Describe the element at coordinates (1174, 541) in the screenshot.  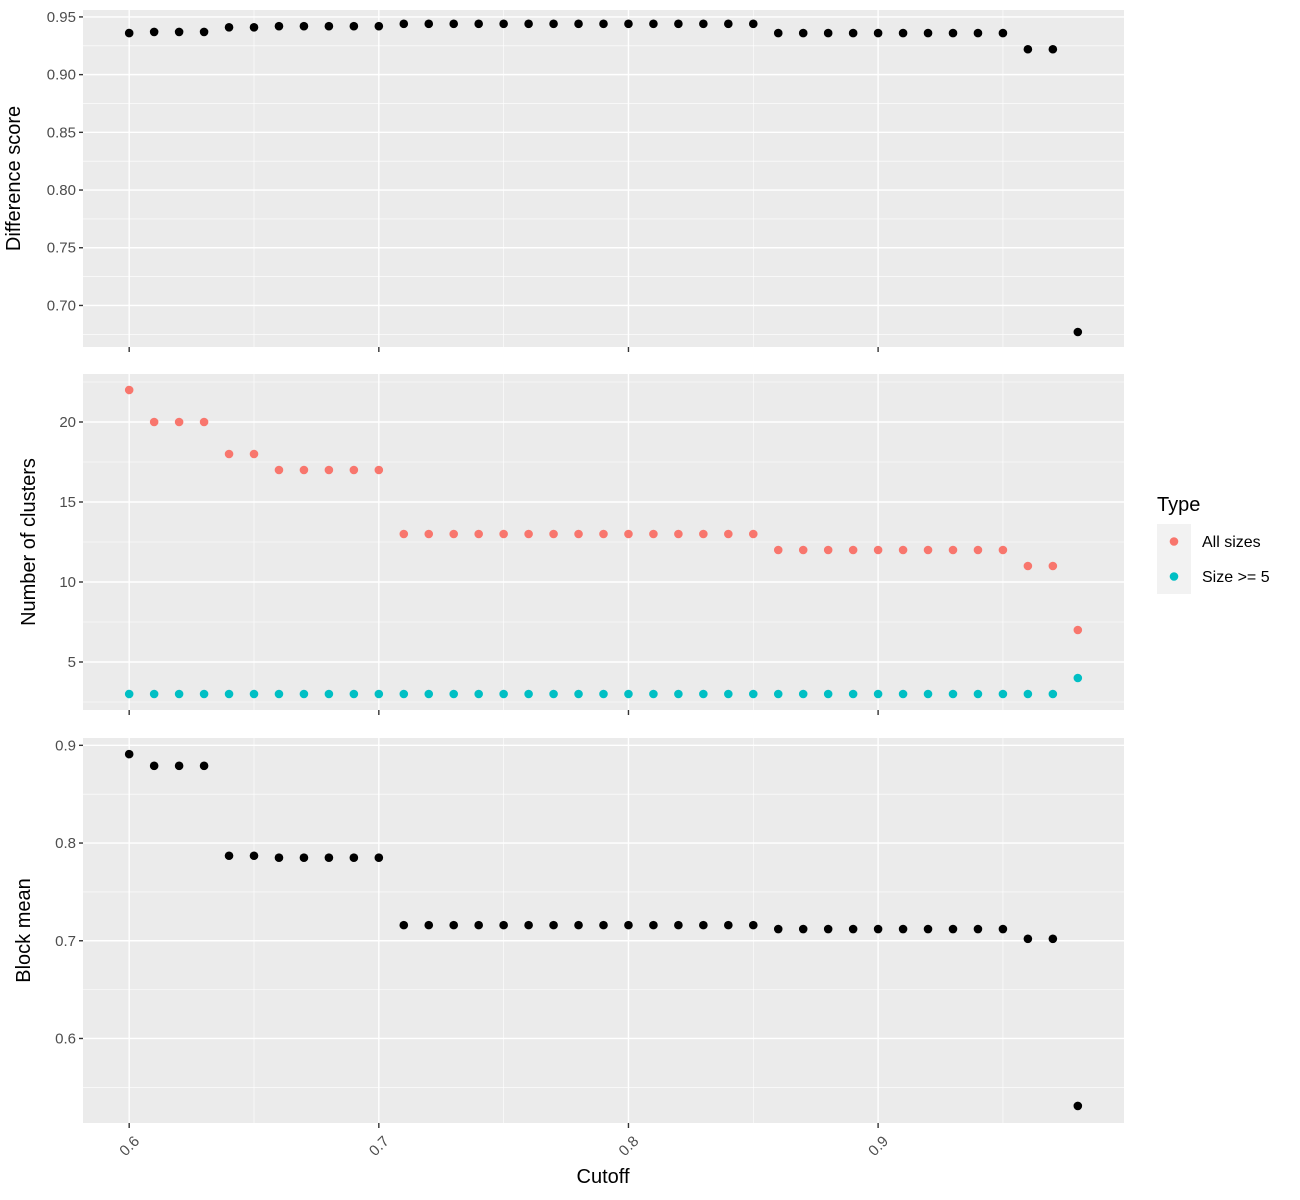
I see `legend-marker` at that location.